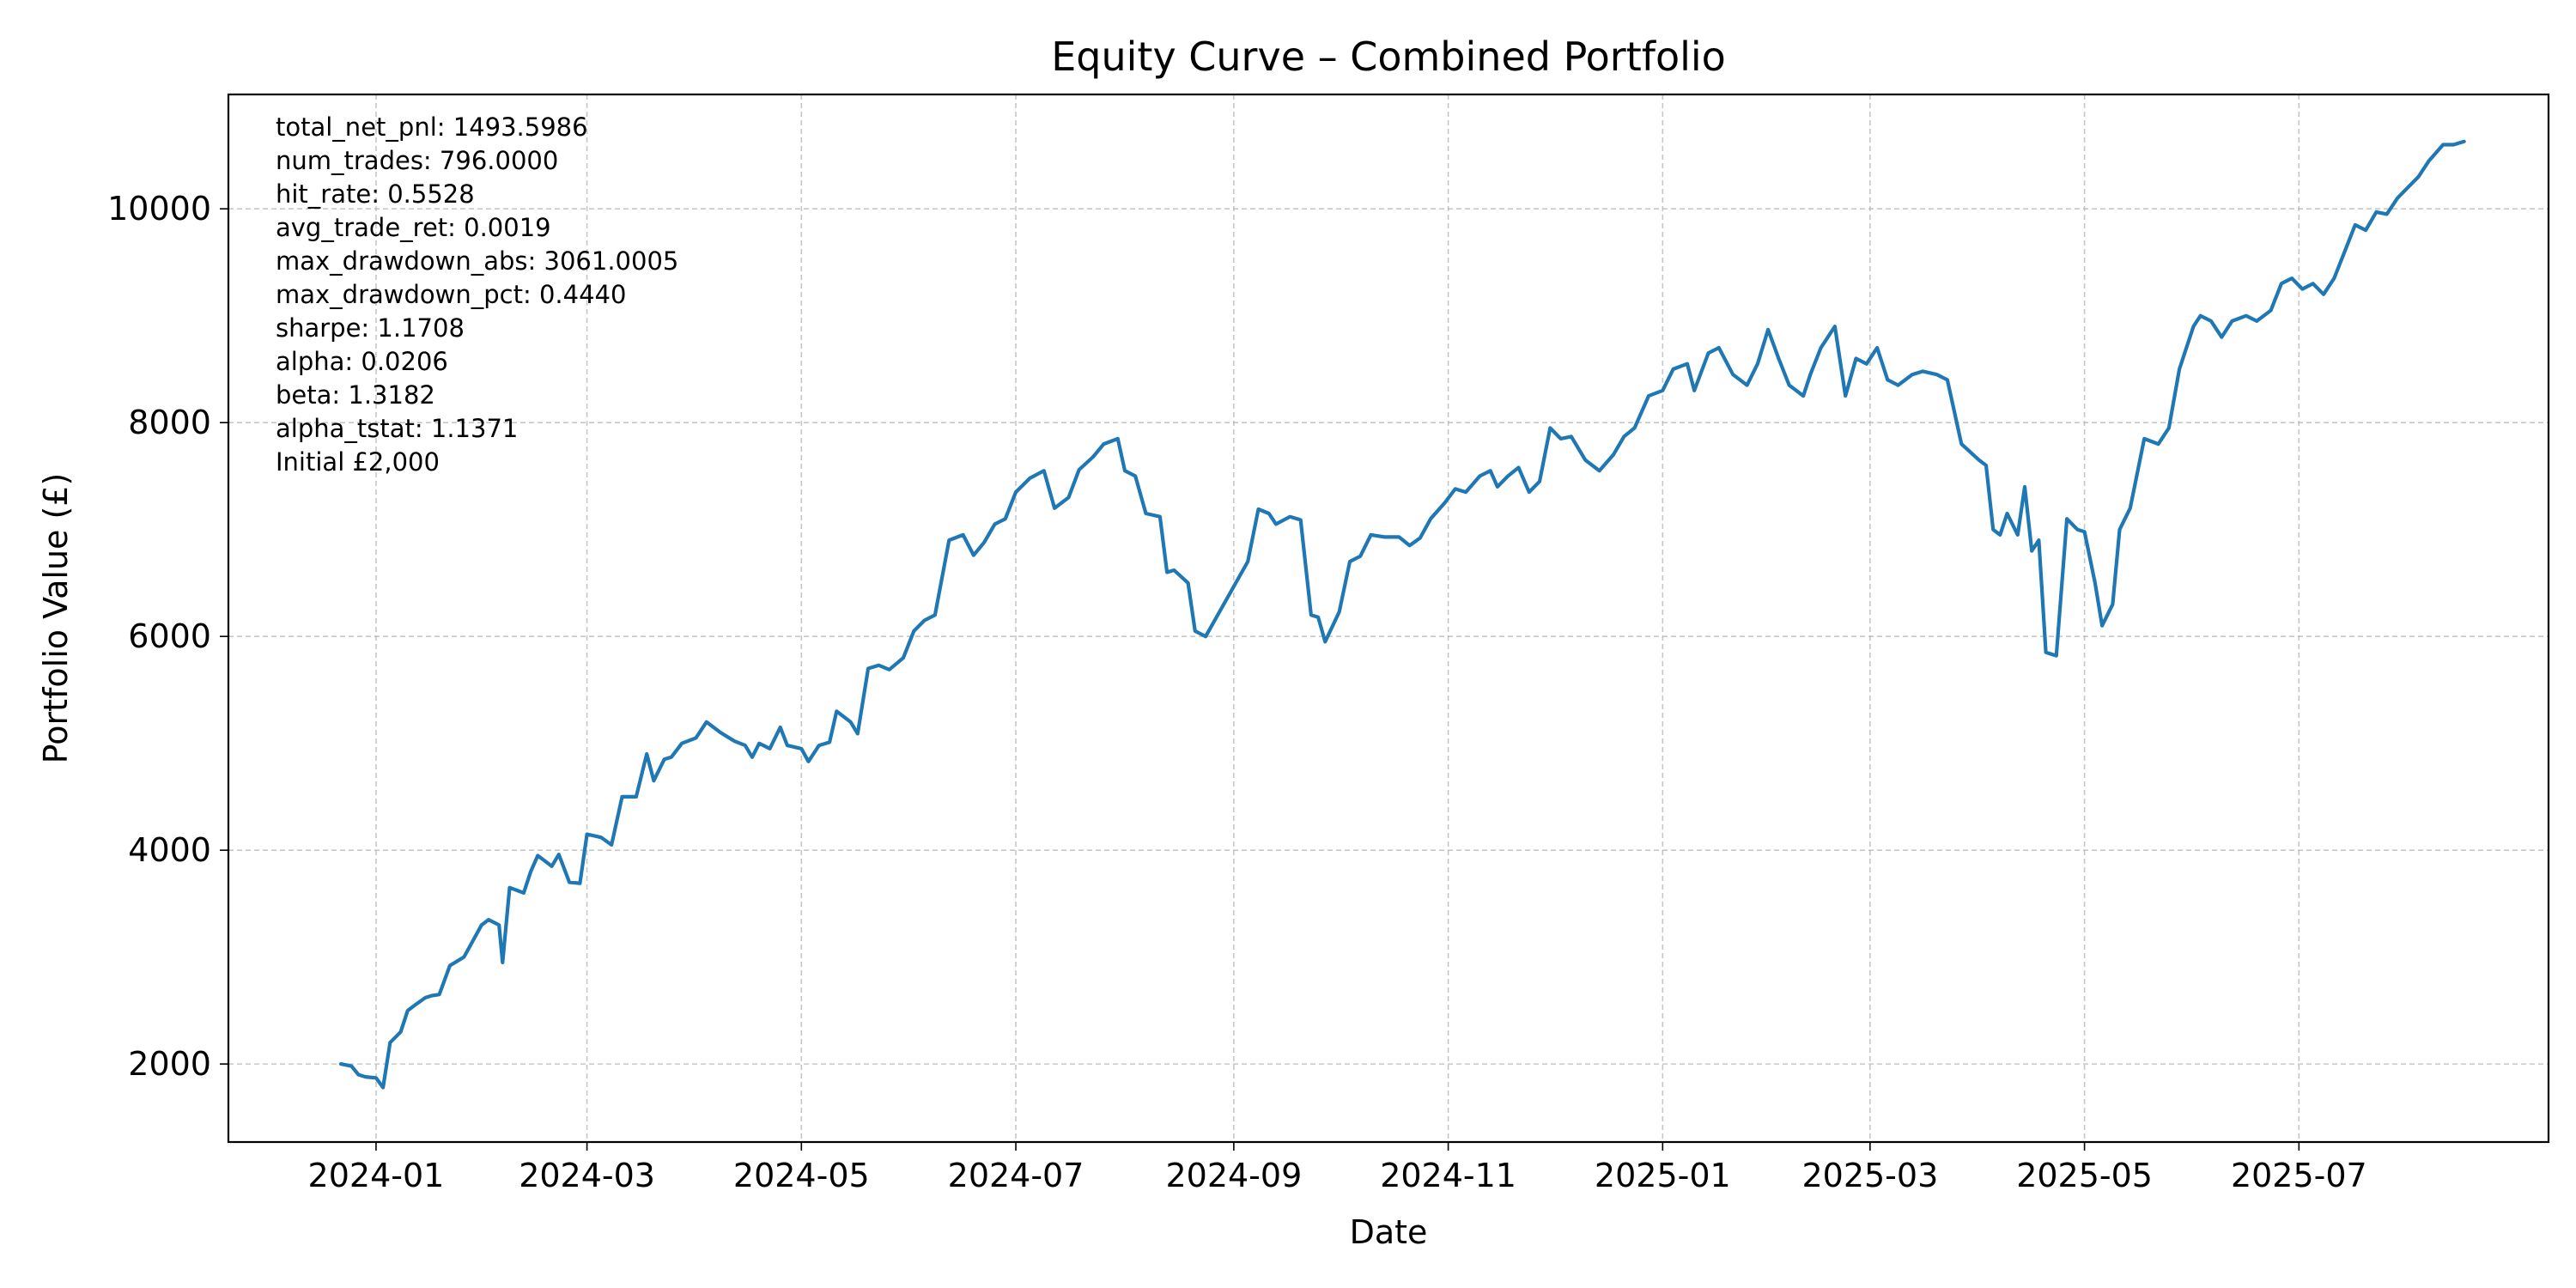  What do you see at coordinates (587, 1175) in the screenshot?
I see `x-tick-label: 2024-03` at bounding box center [587, 1175].